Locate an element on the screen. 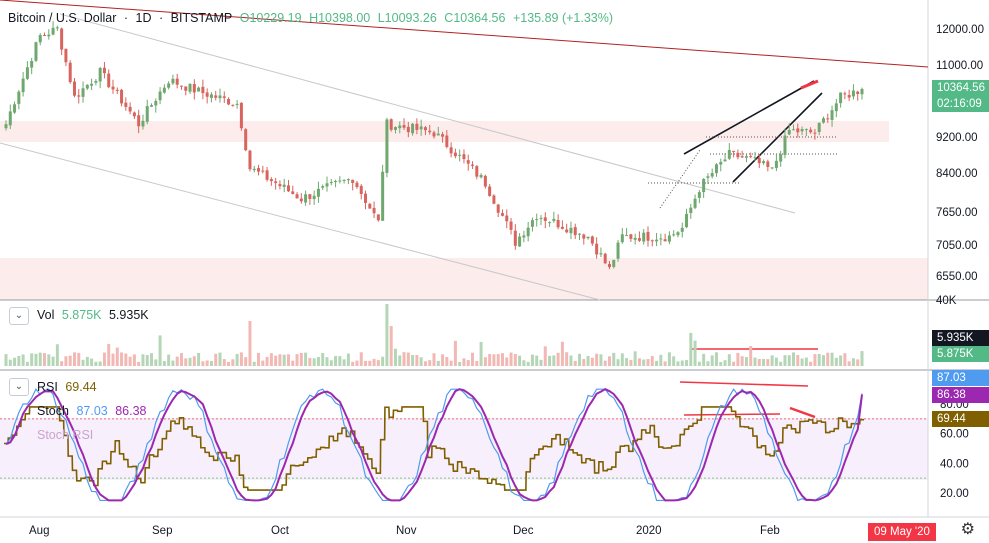  interval-label: 1D is located at coordinates (143, 18).